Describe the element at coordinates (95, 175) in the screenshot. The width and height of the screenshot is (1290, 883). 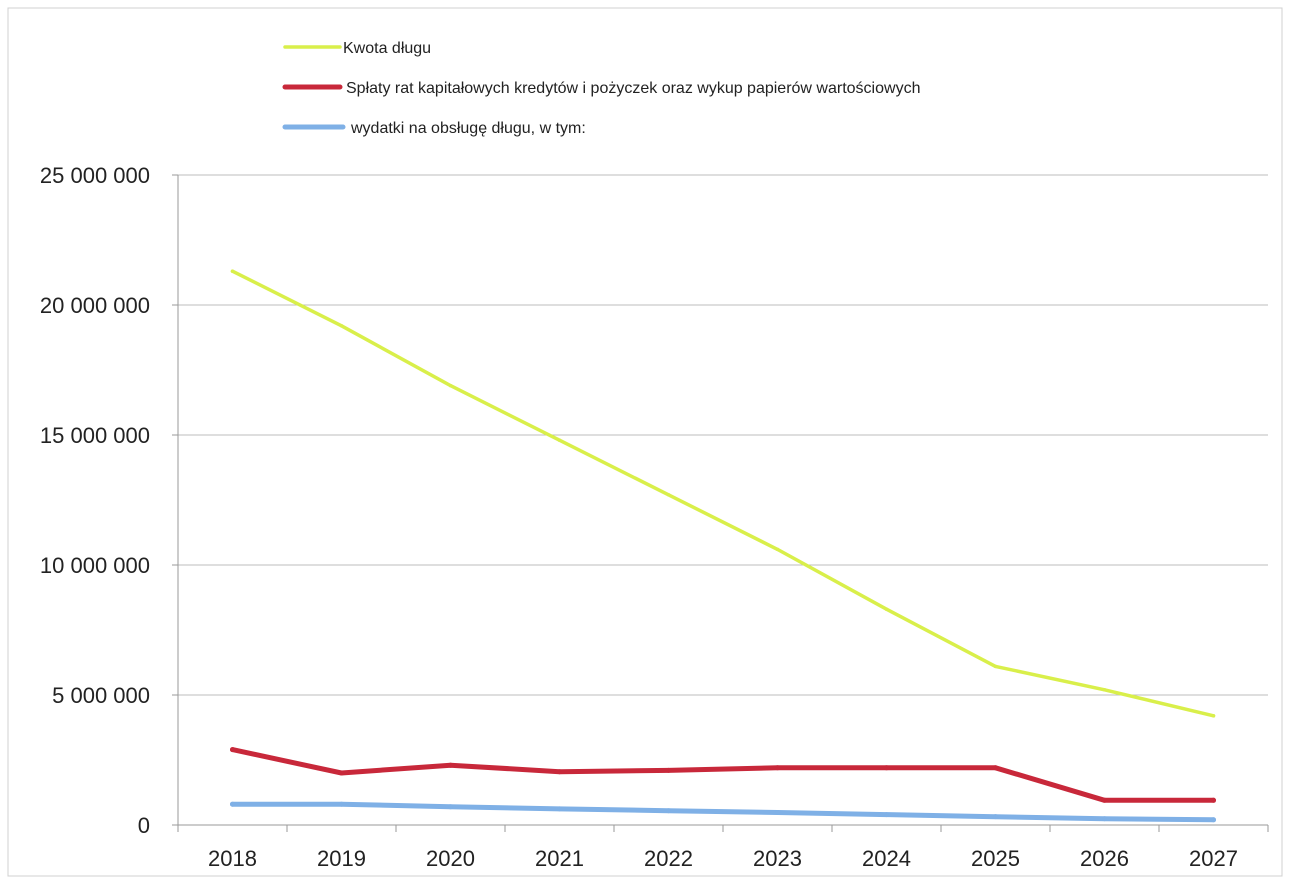
I see `y-tick-label: 25 000 000` at that location.